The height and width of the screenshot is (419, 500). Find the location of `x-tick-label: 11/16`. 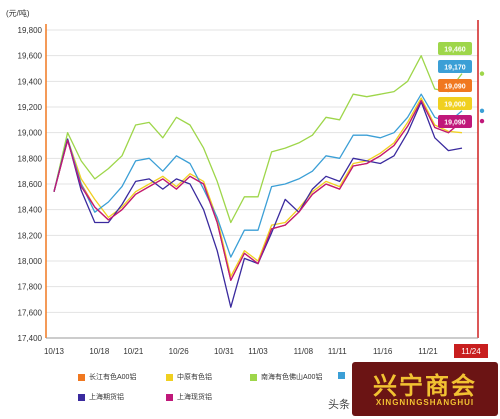

x-tick-label: 11/16 is located at coordinates (383, 351).